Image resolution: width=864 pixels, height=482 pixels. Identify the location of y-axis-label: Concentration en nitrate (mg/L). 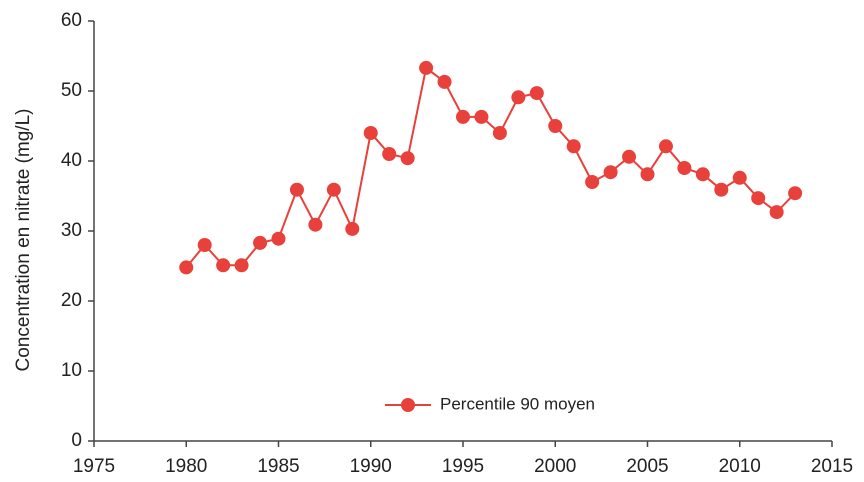
(23, 240).